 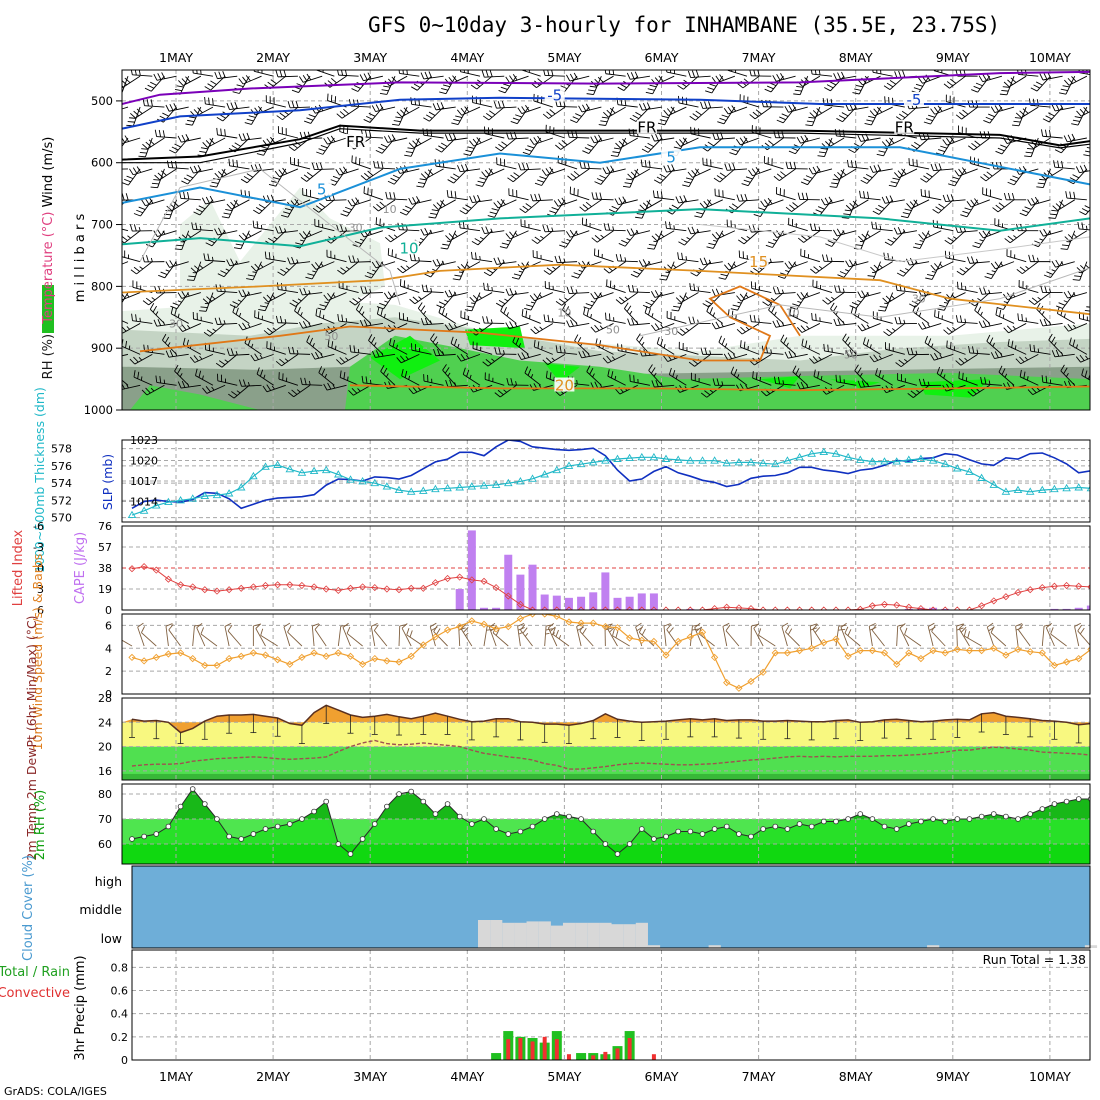 What do you see at coordinates (105, 722) in the screenshot?
I see `temp-tick-label: 24` at bounding box center [105, 722].